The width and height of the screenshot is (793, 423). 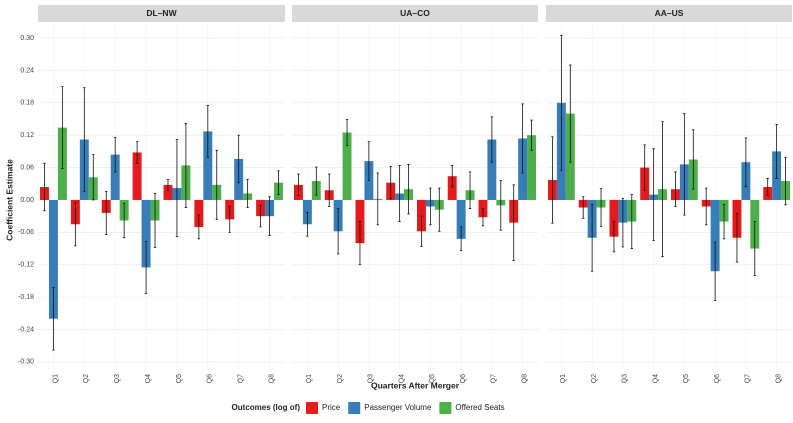 I want to click on legend-label: Price, so click(x=331, y=407).